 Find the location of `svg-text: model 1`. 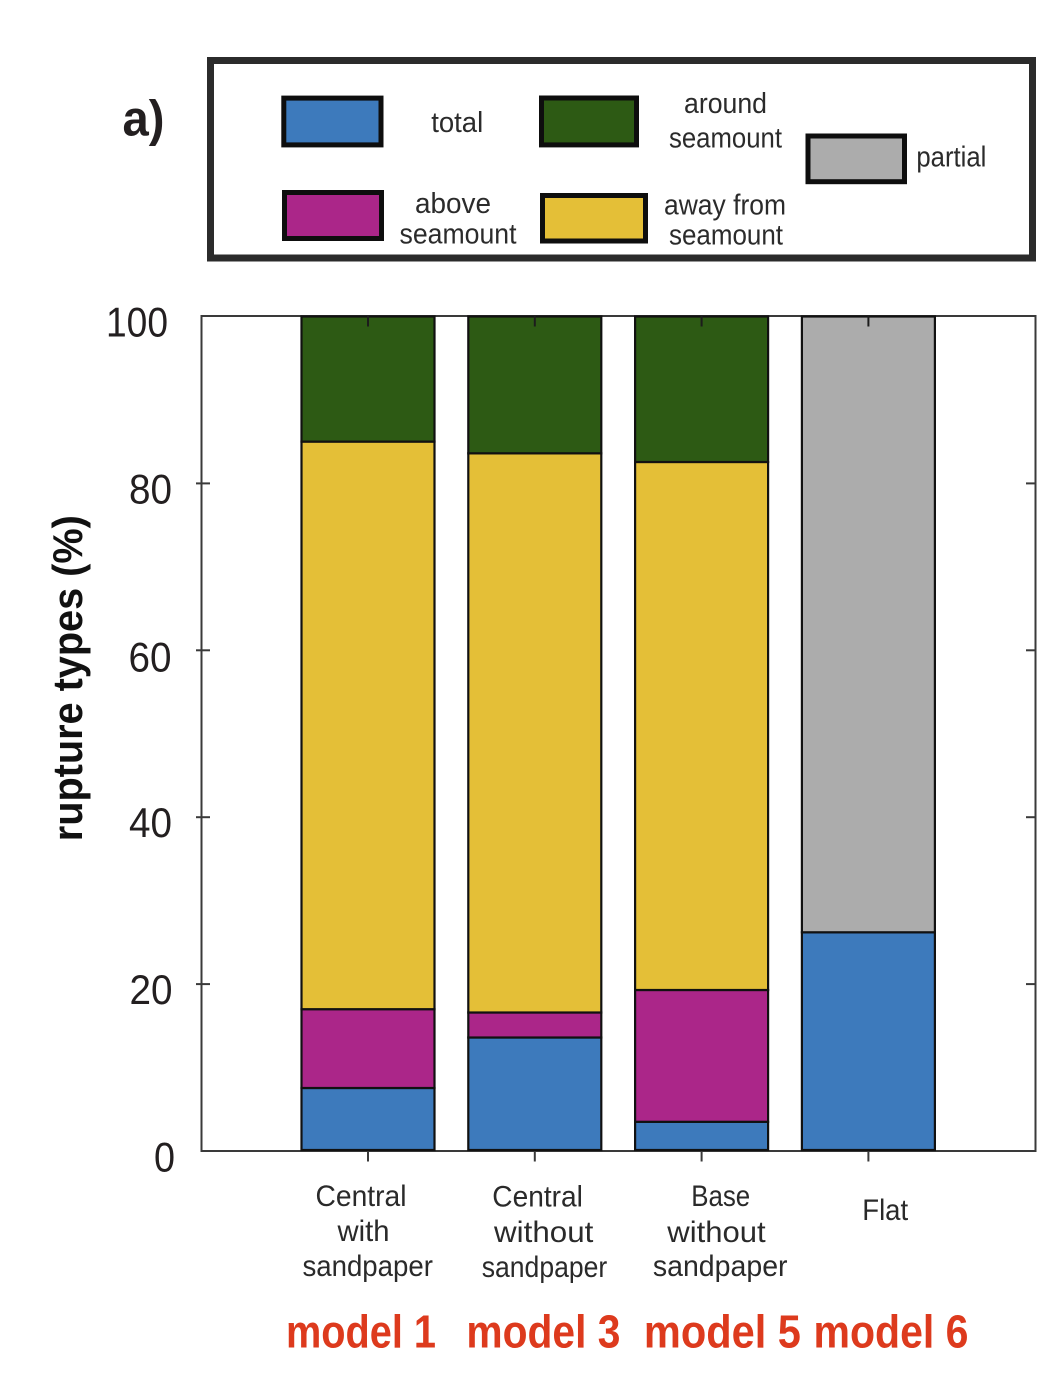

svg-text: model 1 is located at coordinates (361, 1331).